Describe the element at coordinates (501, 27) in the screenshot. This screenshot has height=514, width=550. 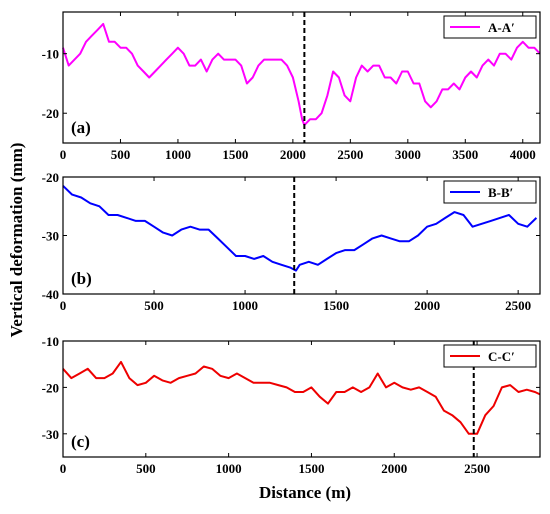
I see `legend-label: A-A′` at that location.